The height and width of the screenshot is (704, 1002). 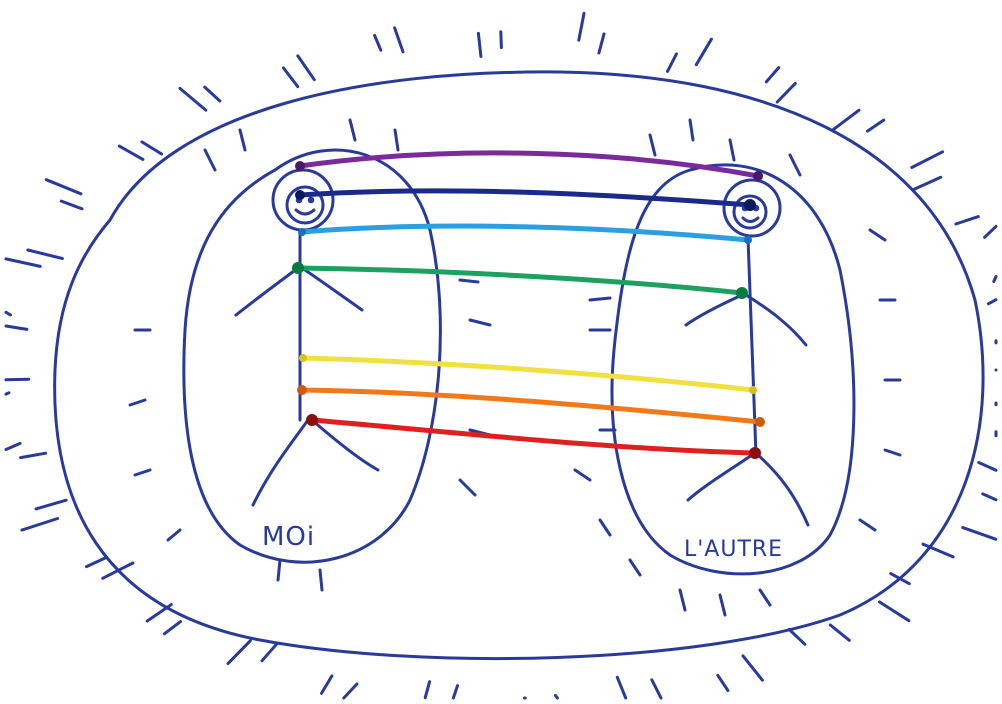 I want to click on dot-moi-orange, so click(x=302, y=390).